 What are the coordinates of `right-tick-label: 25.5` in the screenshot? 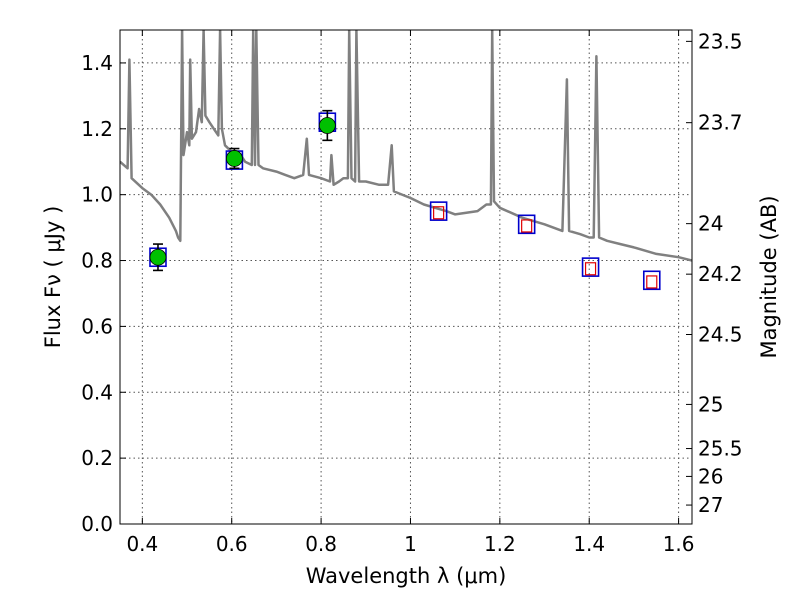 It's located at (720, 449).